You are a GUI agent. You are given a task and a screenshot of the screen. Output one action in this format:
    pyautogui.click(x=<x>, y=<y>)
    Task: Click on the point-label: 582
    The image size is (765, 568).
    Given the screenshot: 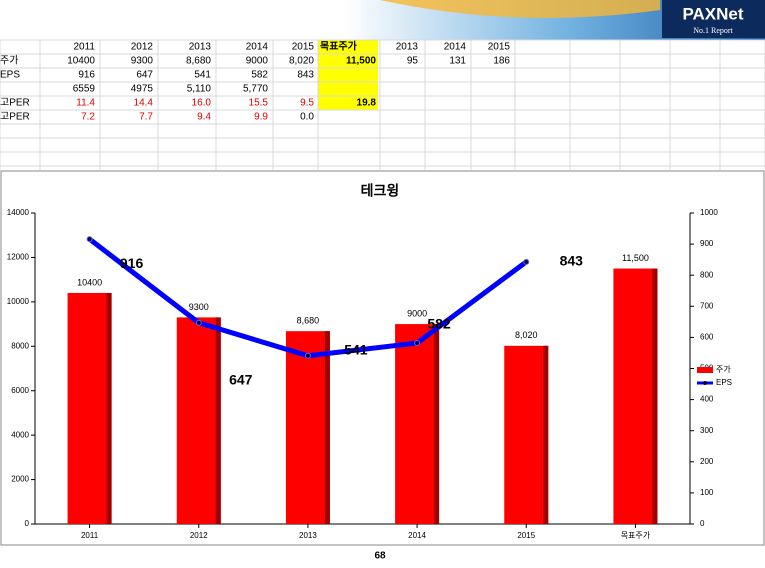 What is the action you would take?
    pyautogui.click(x=439, y=324)
    